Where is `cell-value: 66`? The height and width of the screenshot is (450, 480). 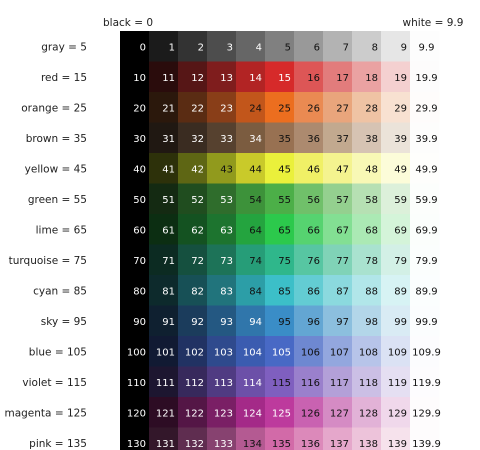
cell-value: 66 is located at coordinates (313, 230).